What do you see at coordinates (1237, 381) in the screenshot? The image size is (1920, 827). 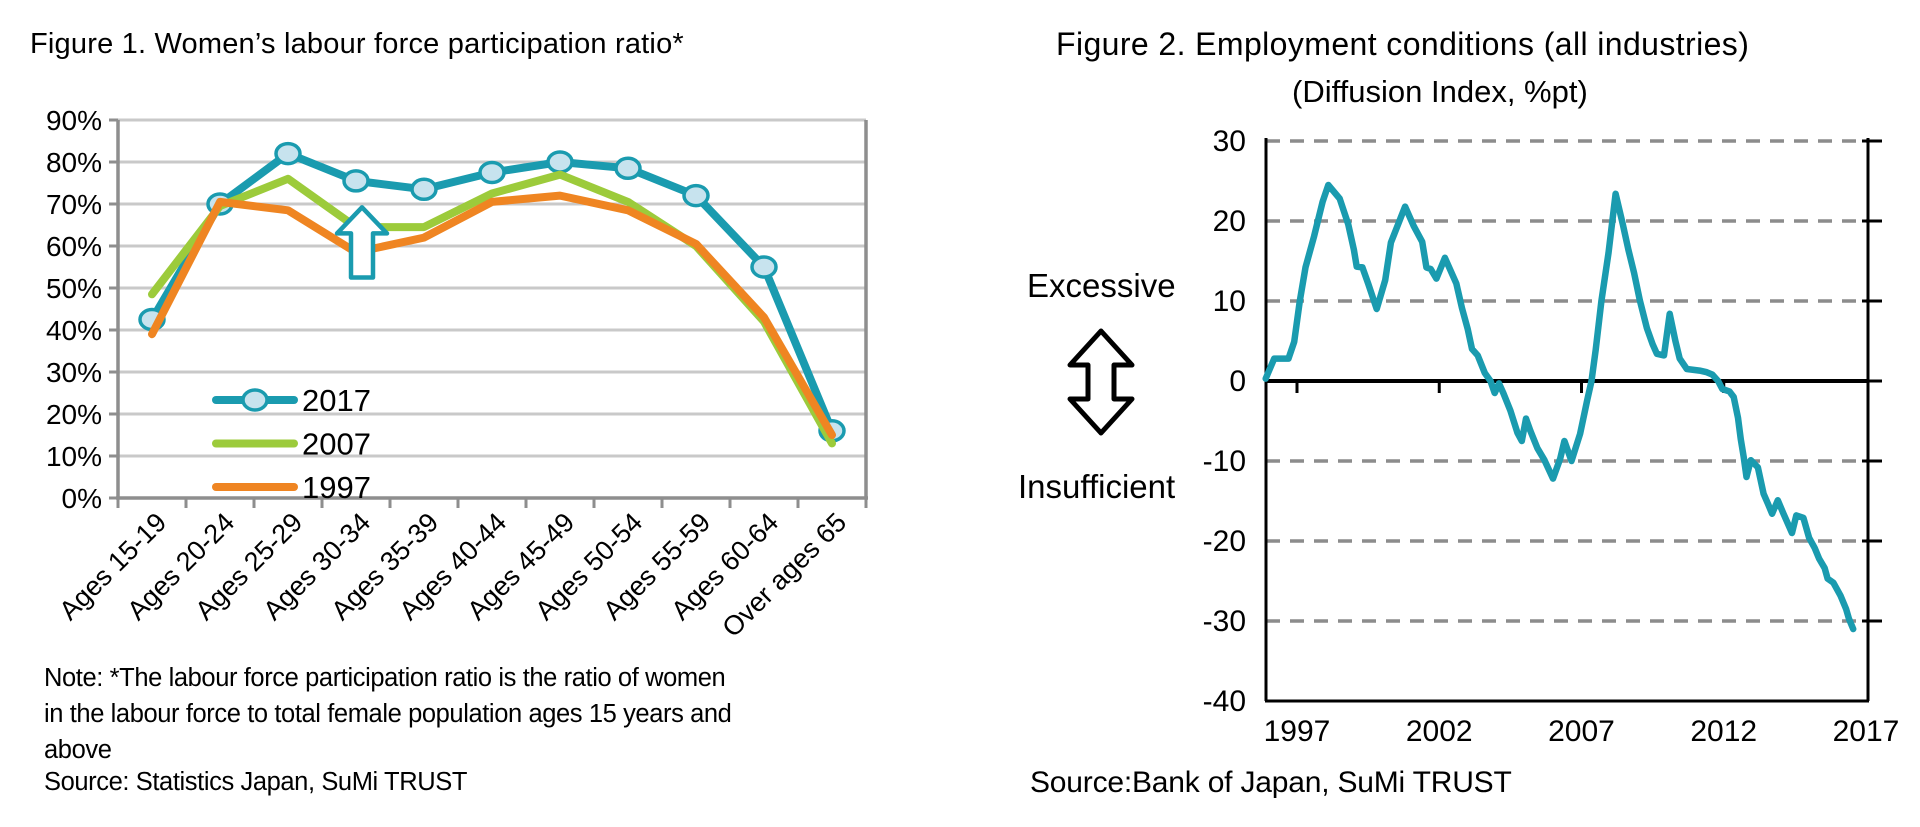 I see `y-tick-label: 0` at bounding box center [1237, 381].